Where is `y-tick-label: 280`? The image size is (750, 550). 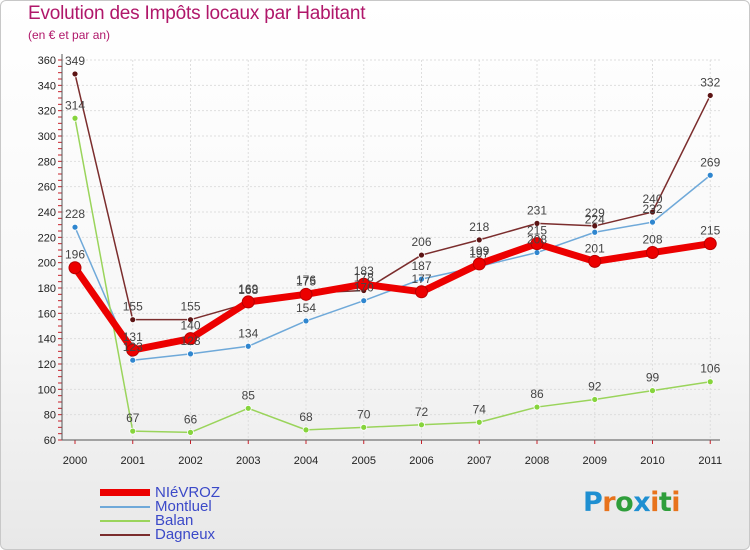
y-tick-label: 280 is located at coordinates (47, 162).